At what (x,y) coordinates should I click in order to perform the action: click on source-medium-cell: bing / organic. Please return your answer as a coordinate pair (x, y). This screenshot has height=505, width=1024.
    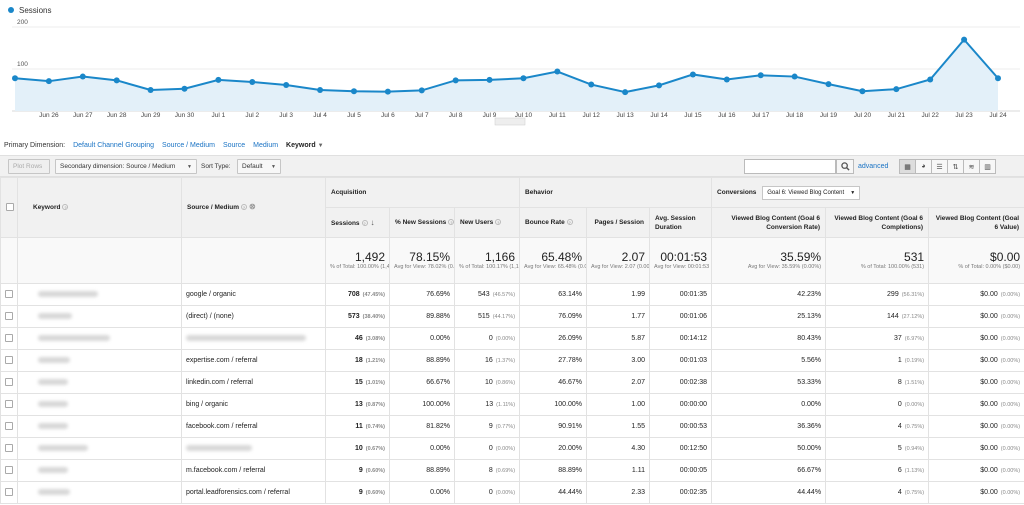
    Looking at the image, I should click on (253, 404).